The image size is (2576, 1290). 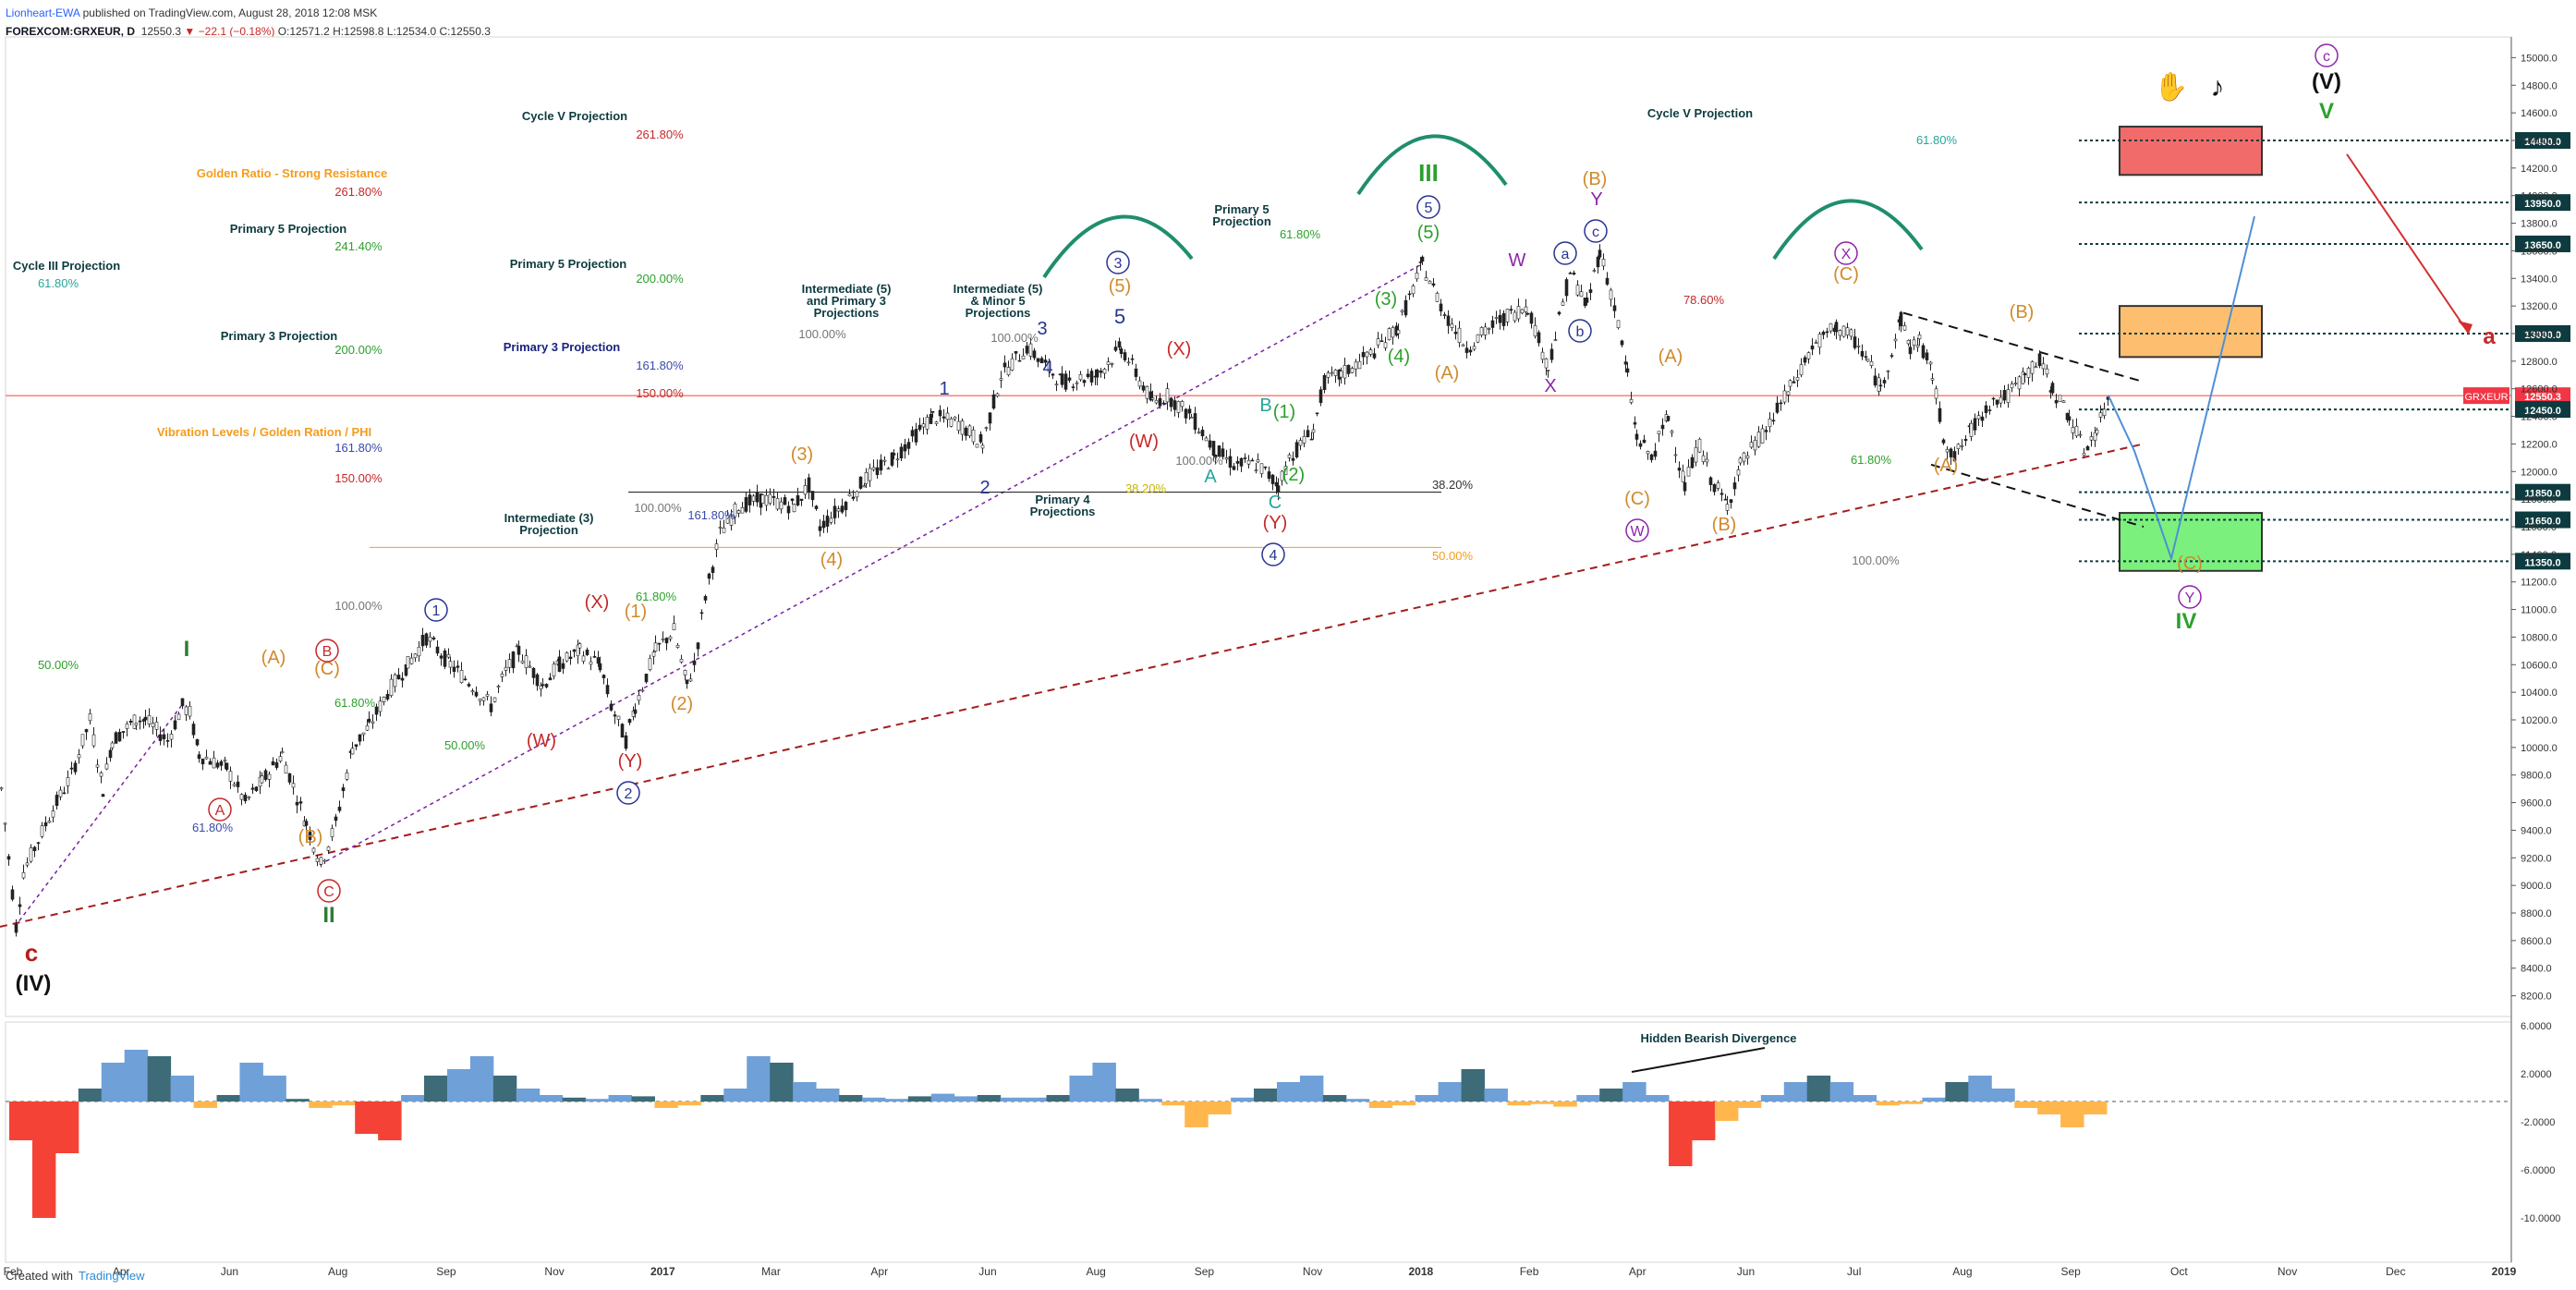 I want to click on price-tick-label: 14000.0, so click(x=2539, y=197).